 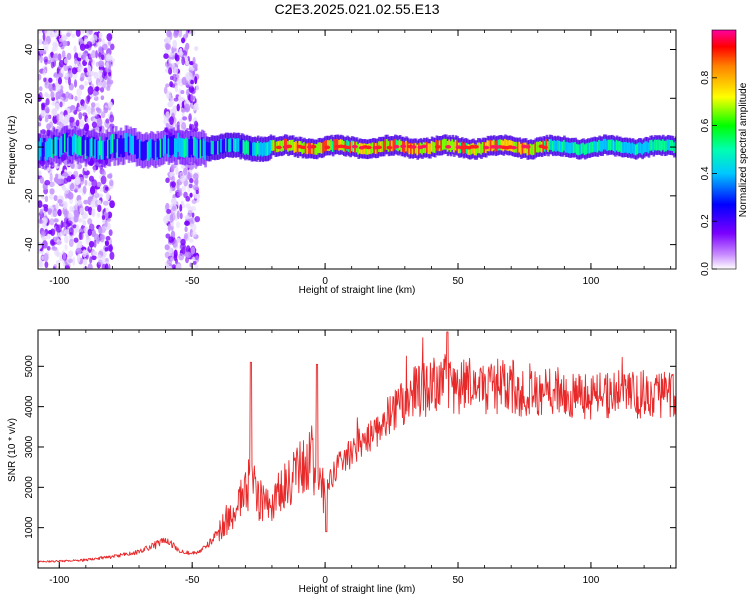 What do you see at coordinates (705, 221) in the screenshot?
I see `colorbar-tick-label: 0.2` at bounding box center [705, 221].